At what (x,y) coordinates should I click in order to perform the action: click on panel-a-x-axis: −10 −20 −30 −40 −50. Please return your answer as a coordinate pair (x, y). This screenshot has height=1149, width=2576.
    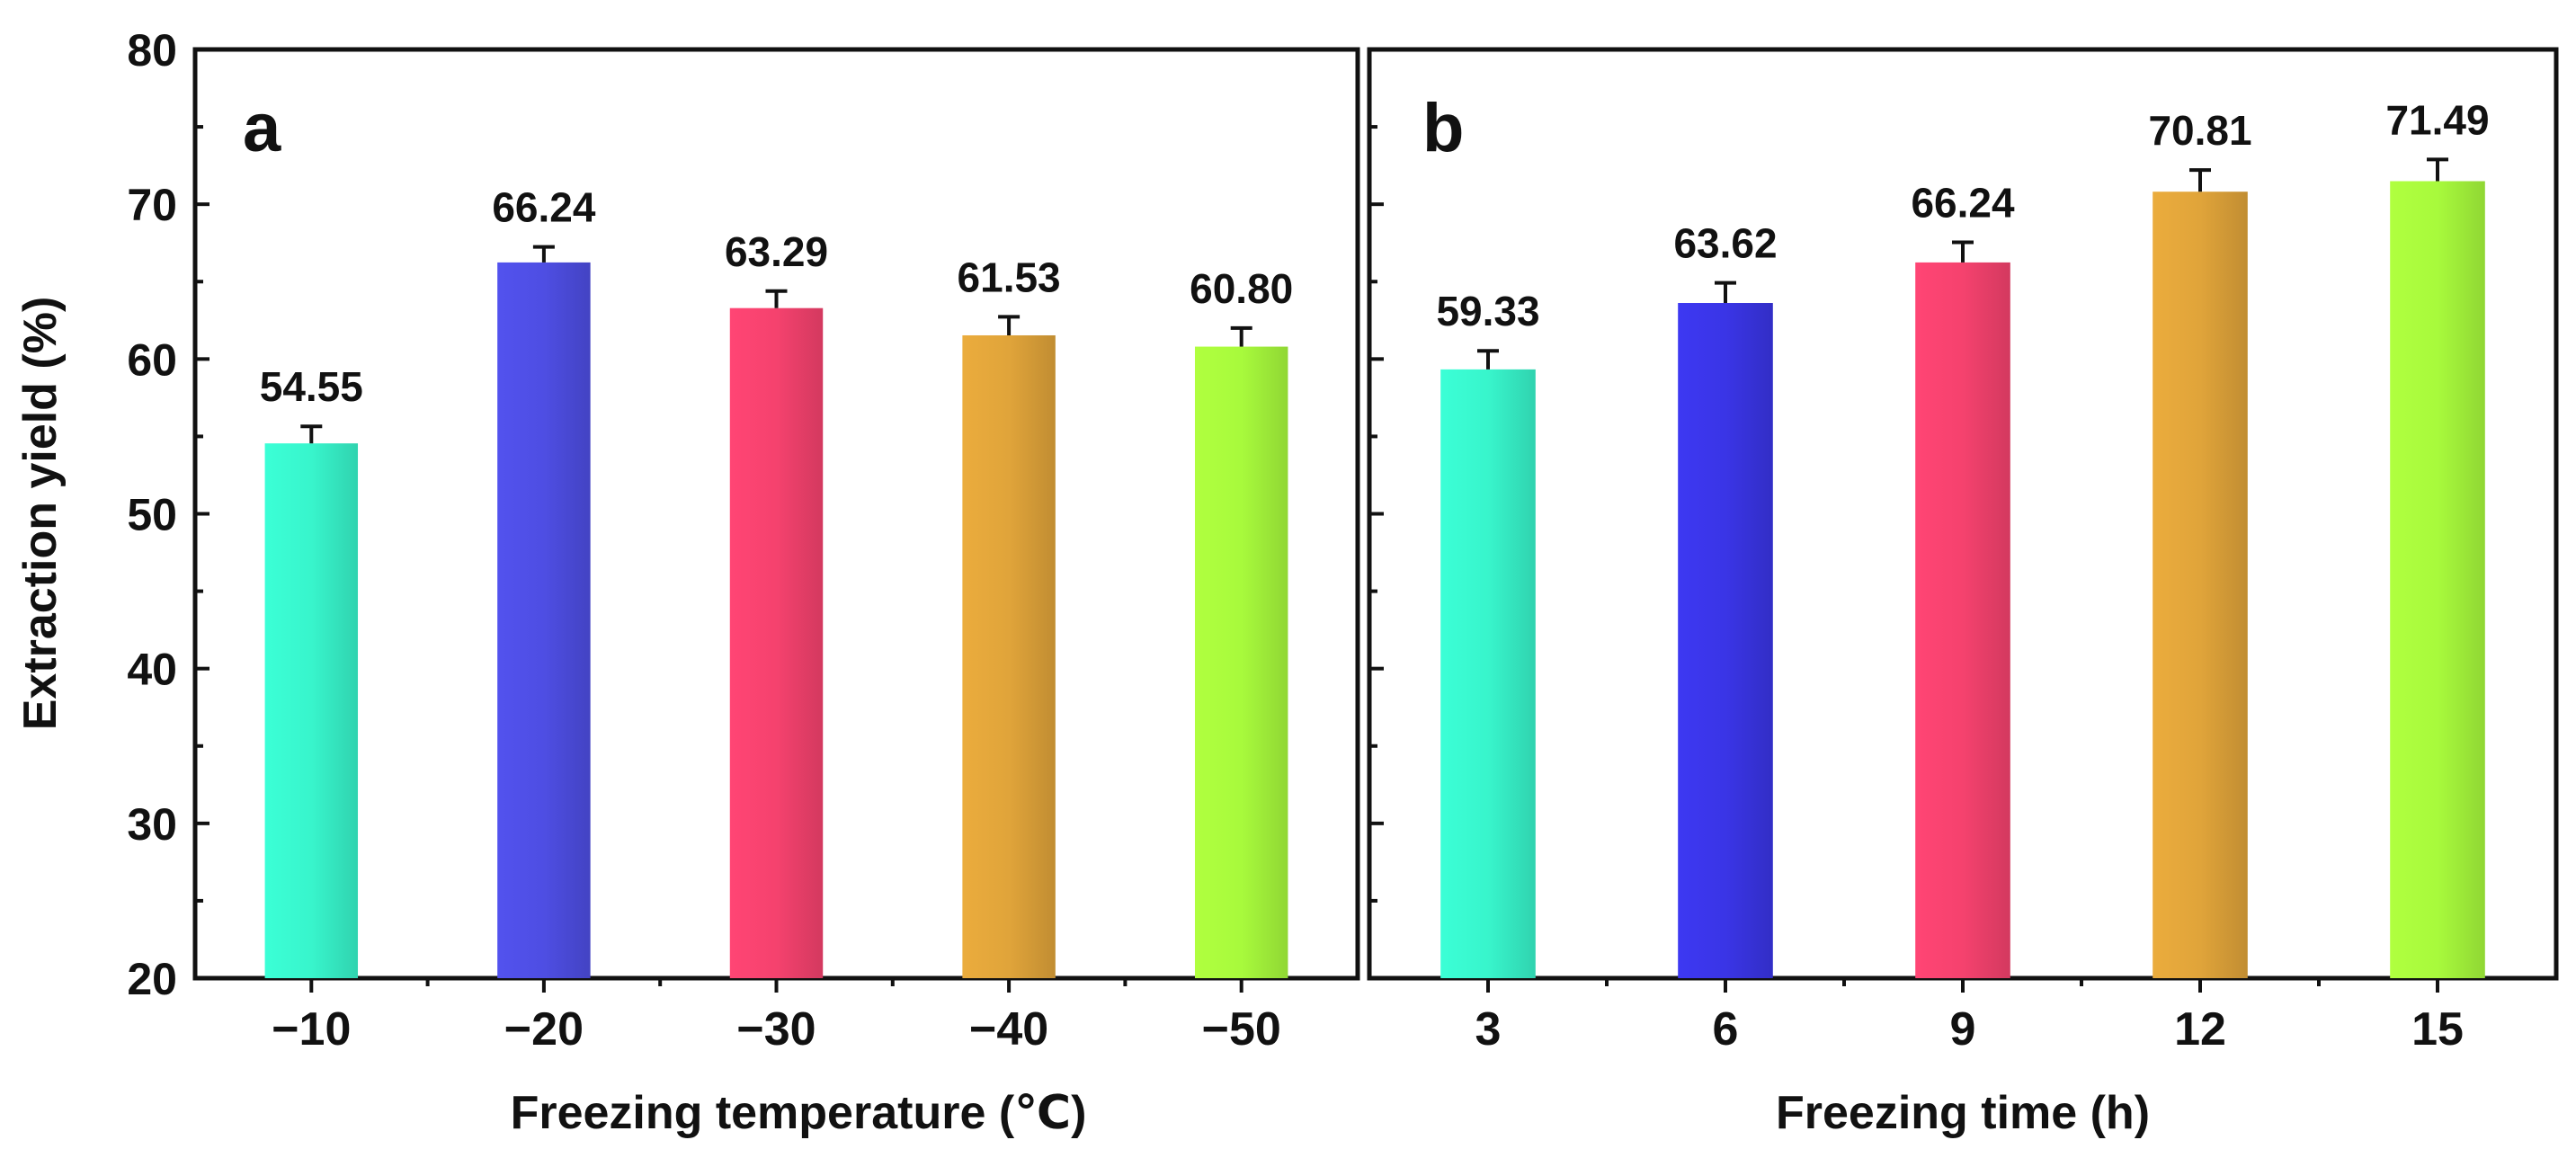
    Looking at the image, I should click on (777, 1016).